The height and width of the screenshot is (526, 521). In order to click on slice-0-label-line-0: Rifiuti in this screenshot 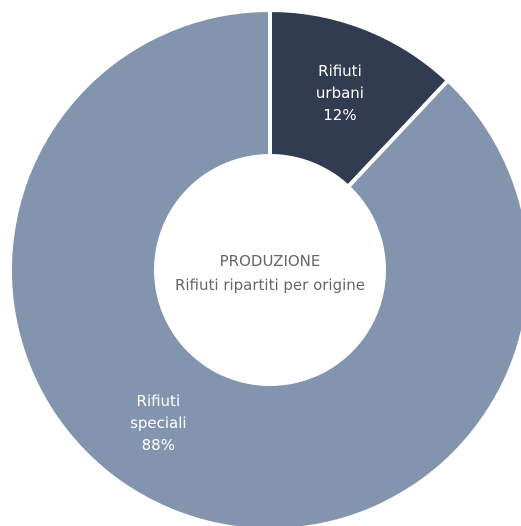, I will do `click(340, 71)`.